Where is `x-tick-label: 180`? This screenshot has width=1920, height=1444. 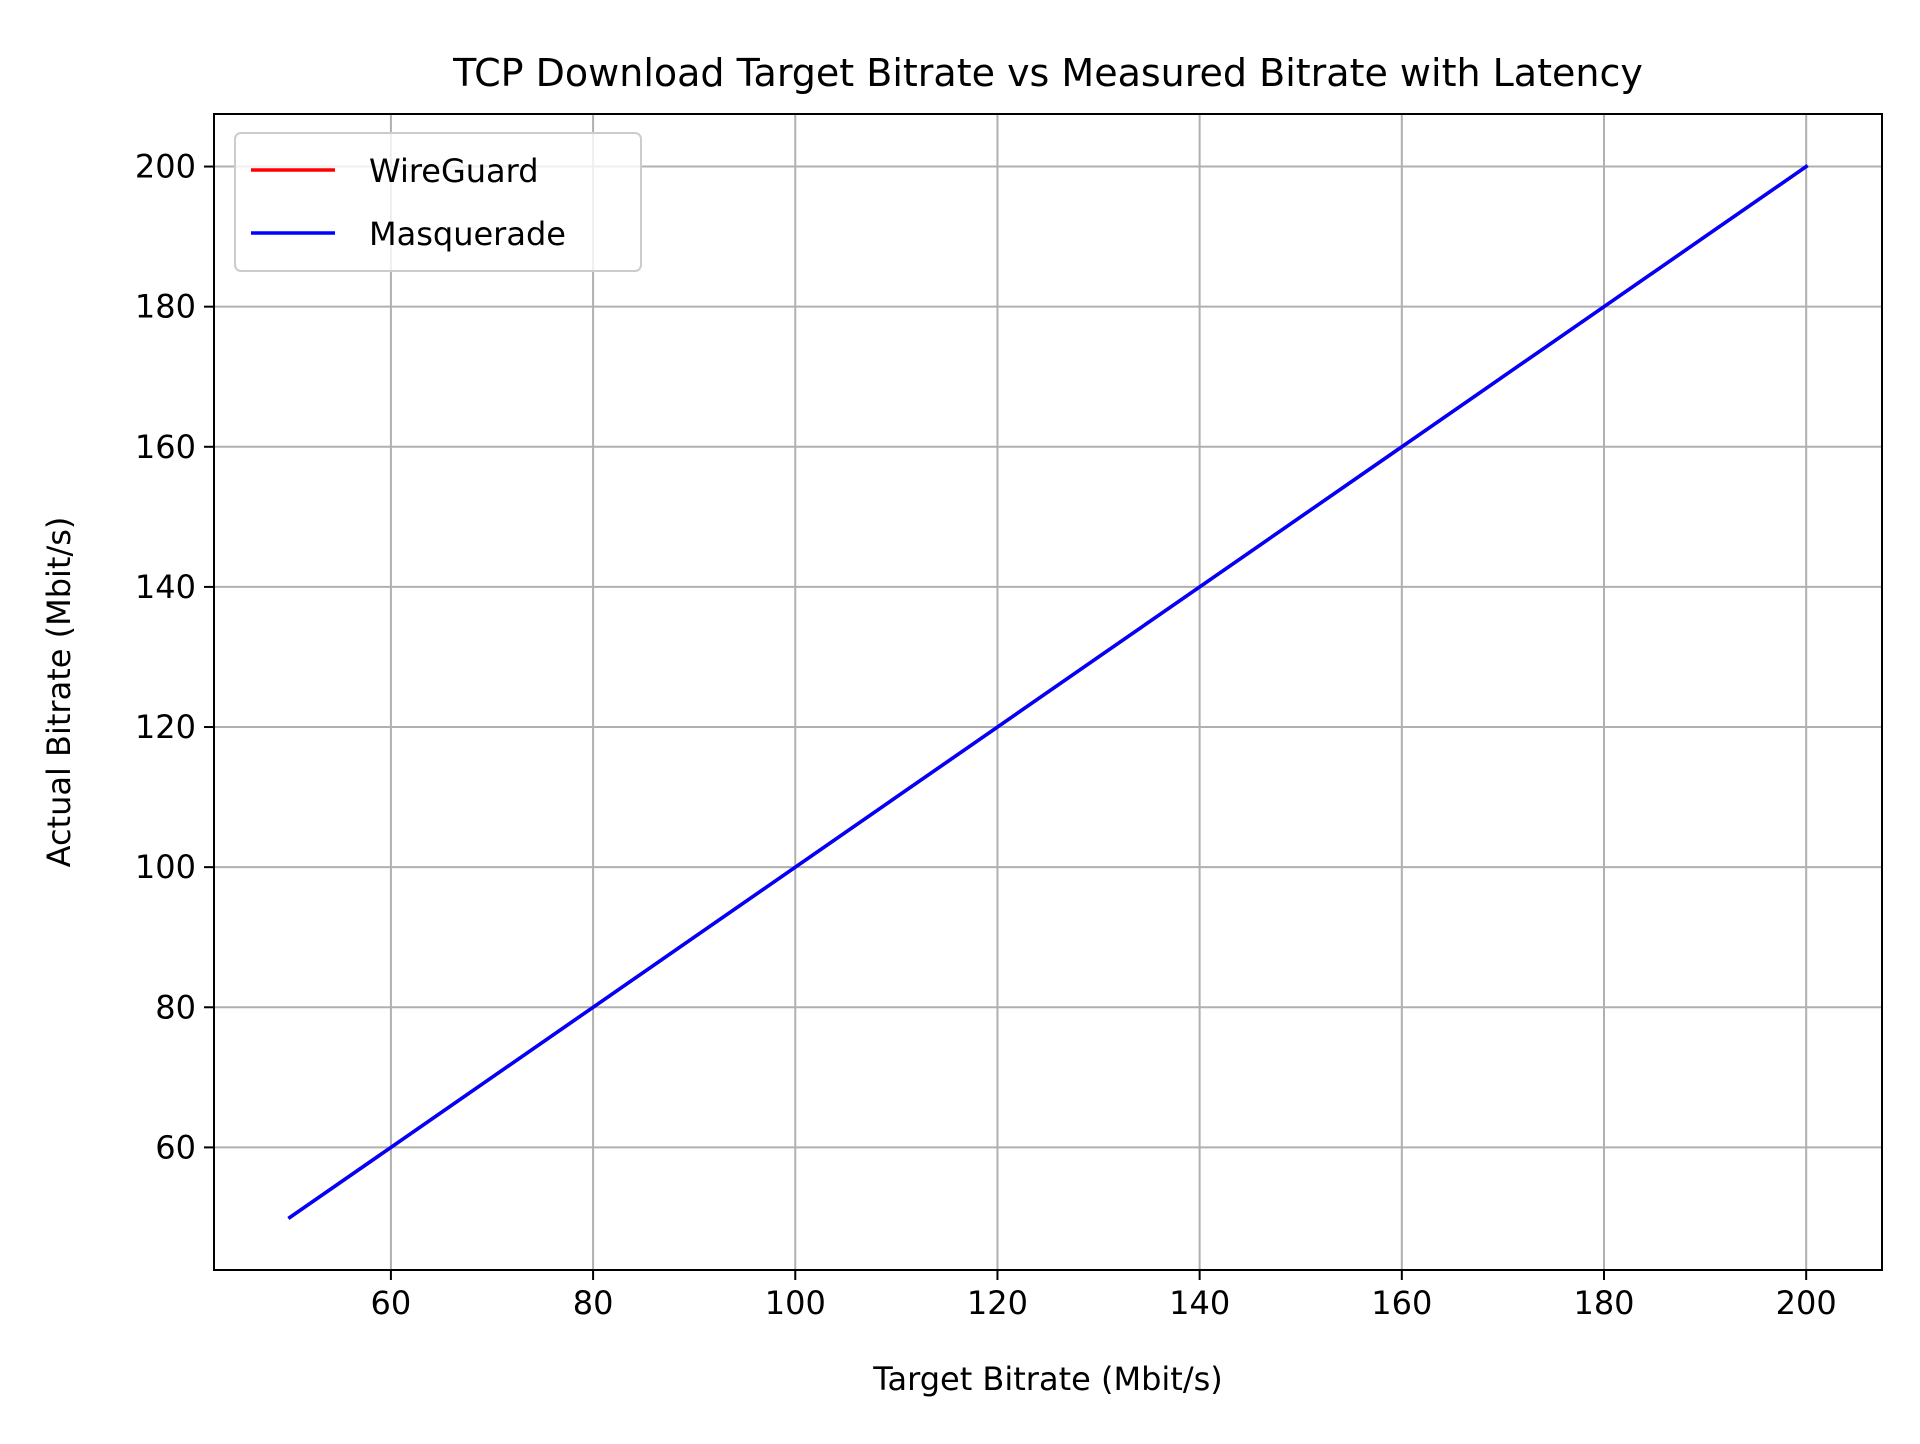 x-tick-label: 180 is located at coordinates (1603, 1303).